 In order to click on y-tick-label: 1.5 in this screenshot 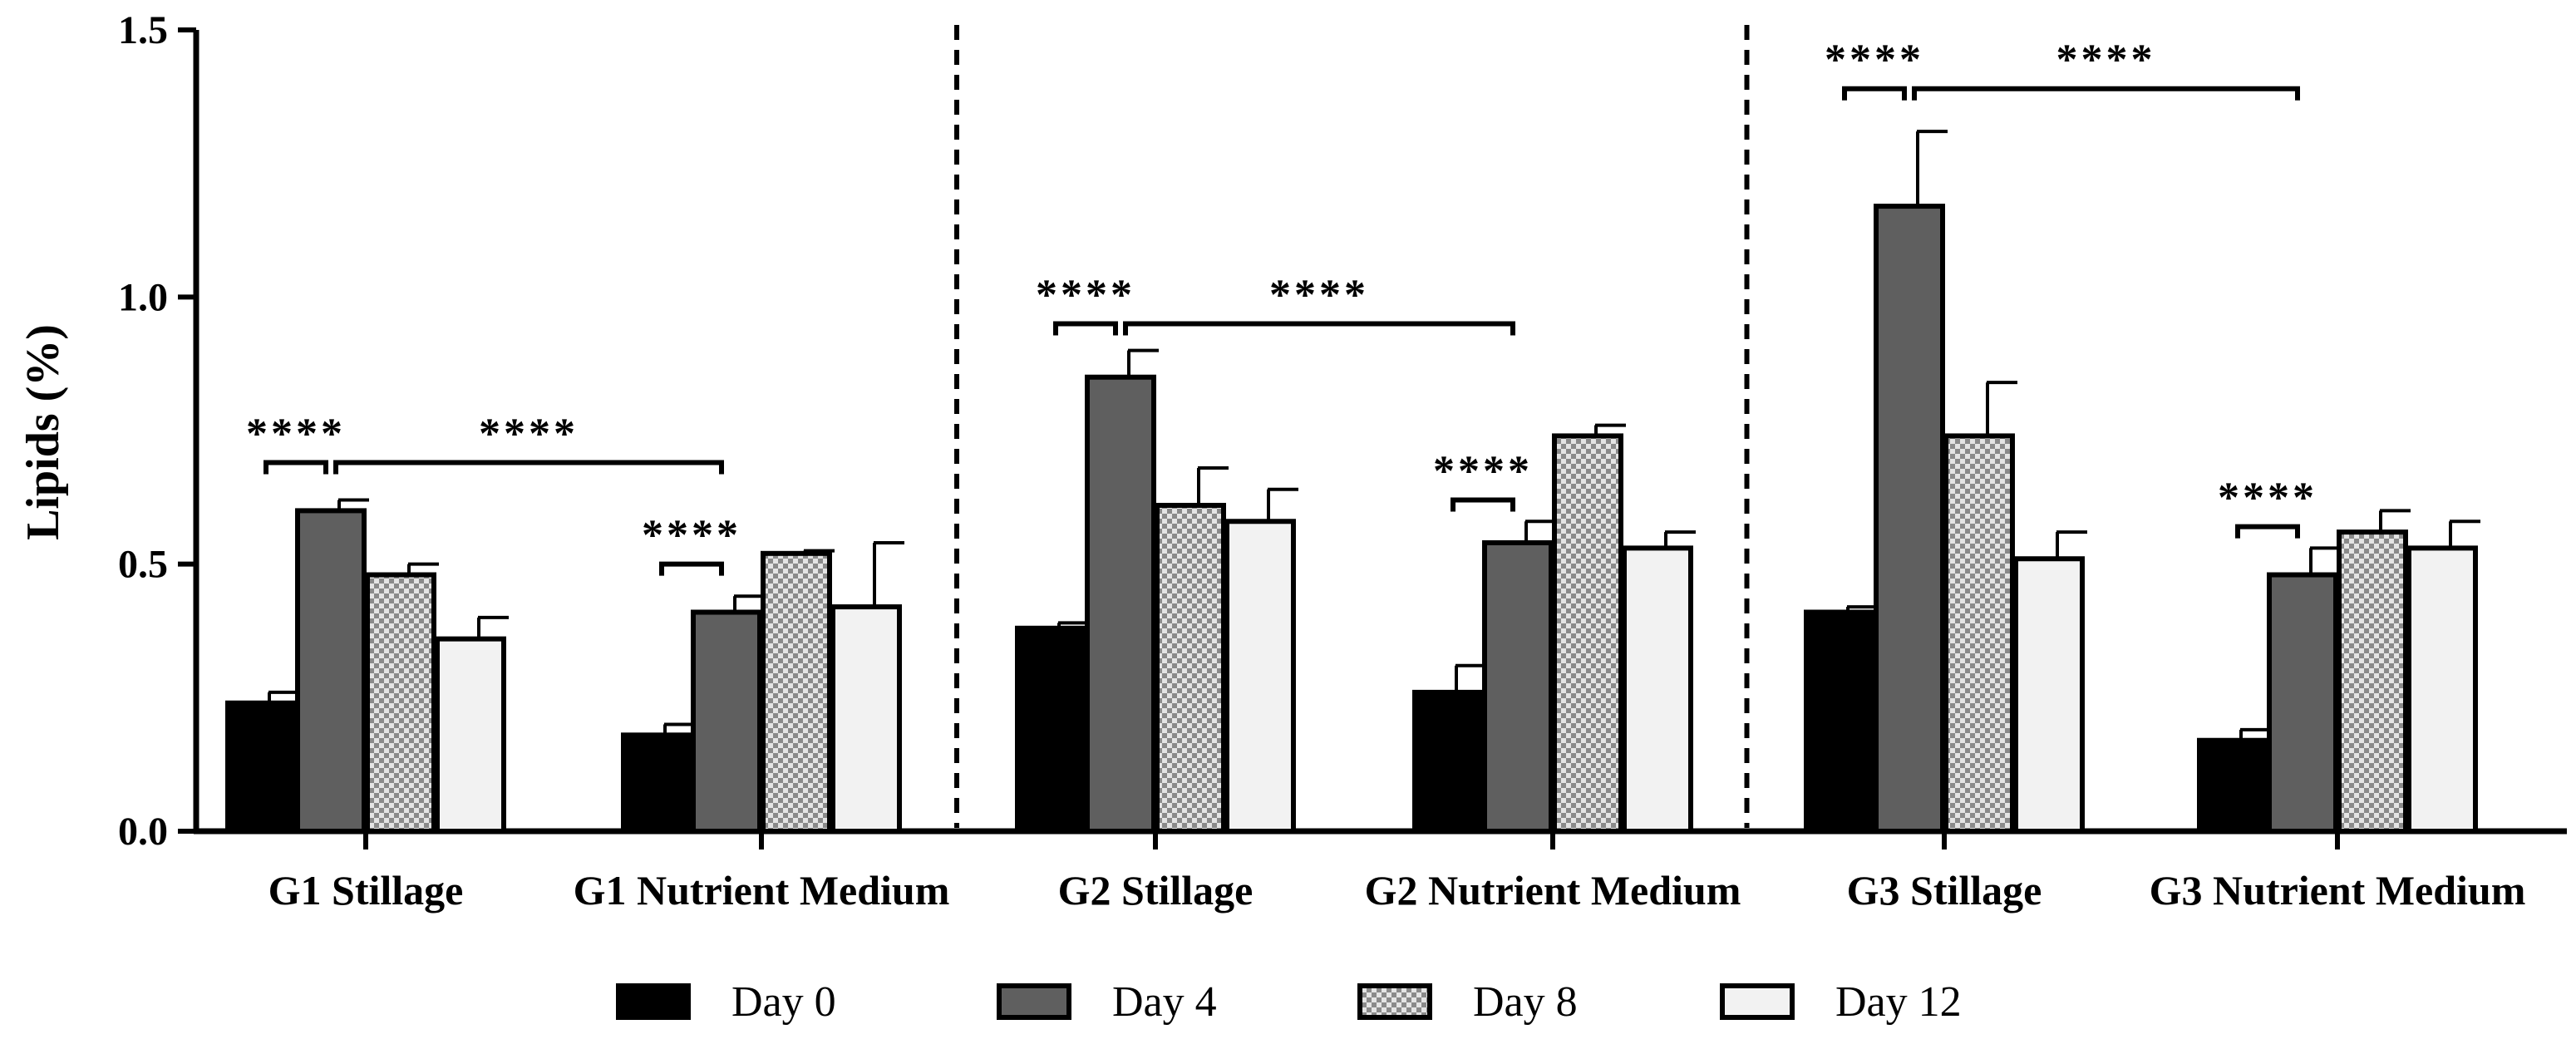, I will do `click(143, 30)`.